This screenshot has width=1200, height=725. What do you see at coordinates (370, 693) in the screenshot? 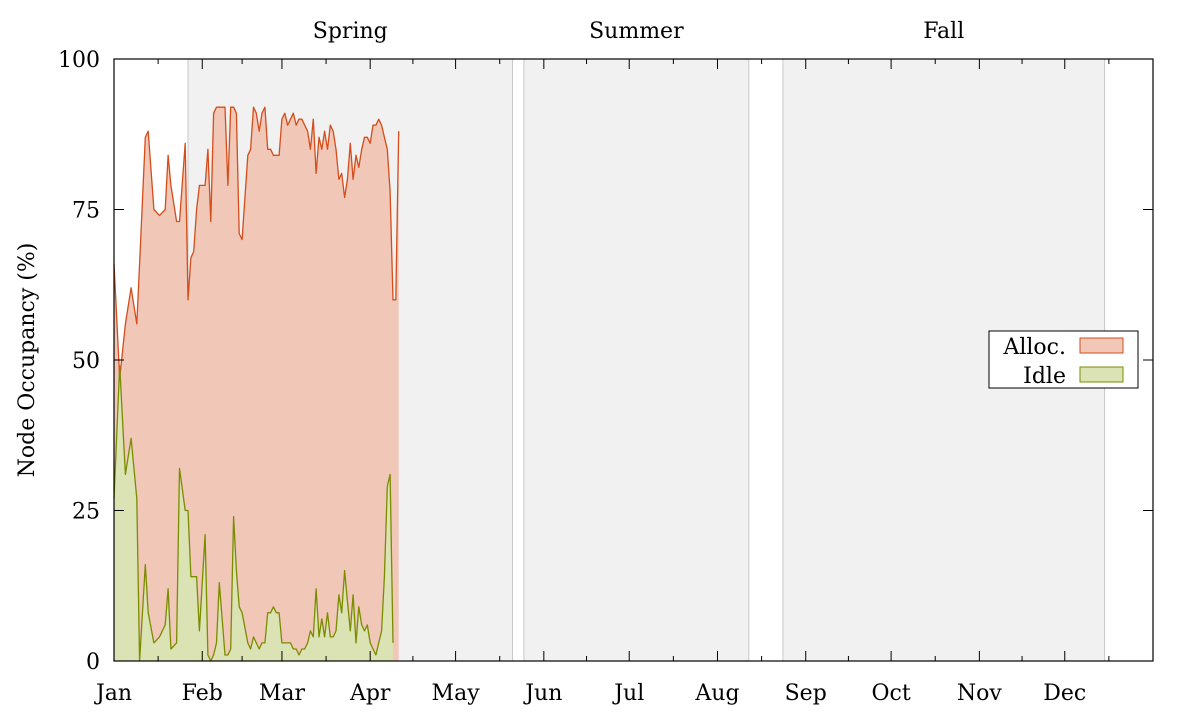
I see `x-tick-label: Apr` at bounding box center [370, 693].